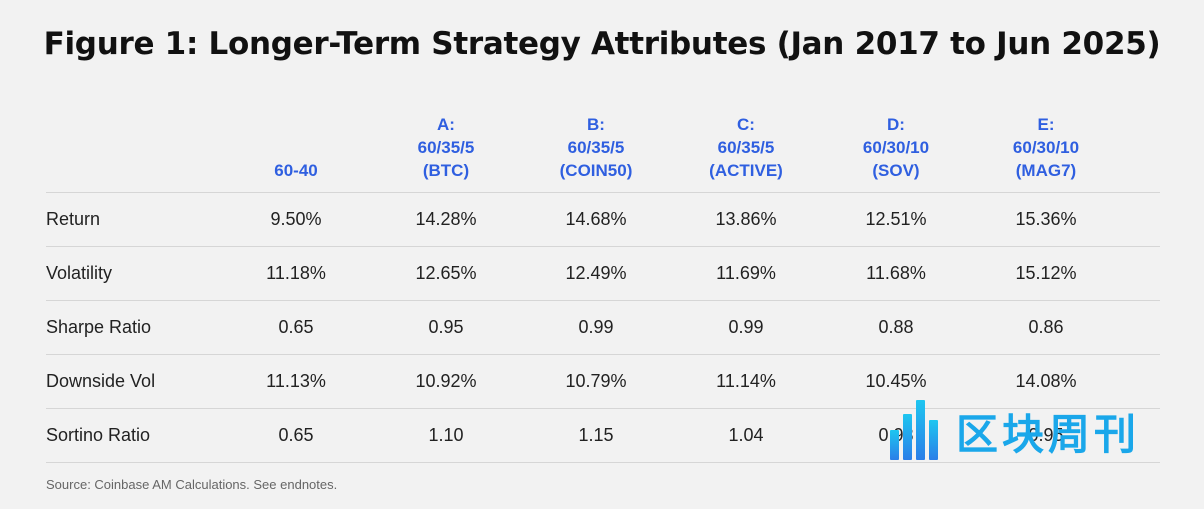 The width and height of the screenshot is (1204, 509). Describe the element at coordinates (296, 219) in the screenshot. I see `table-cell: 9.50%` at that location.